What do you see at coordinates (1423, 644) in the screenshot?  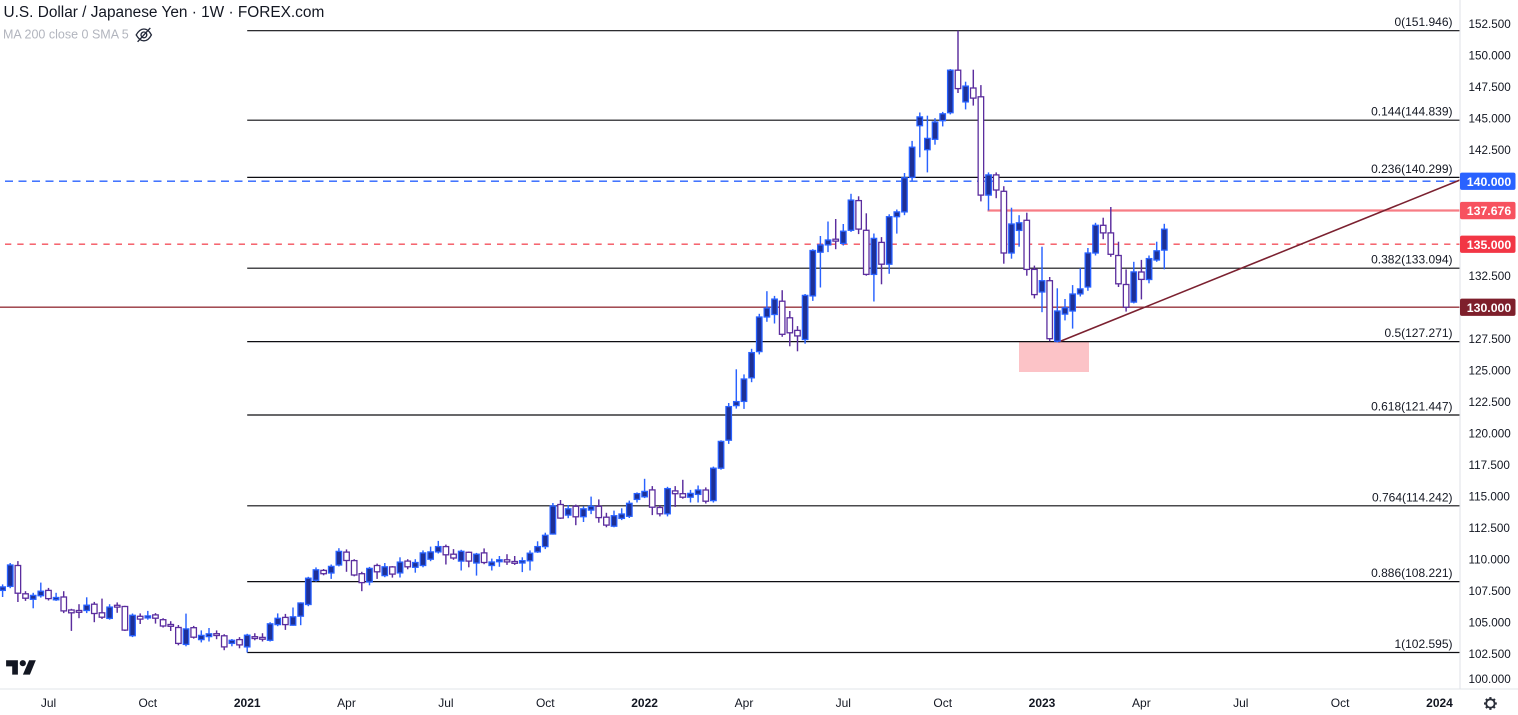 I see `svg-text: 1(102.595)` at bounding box center [1423, 644].